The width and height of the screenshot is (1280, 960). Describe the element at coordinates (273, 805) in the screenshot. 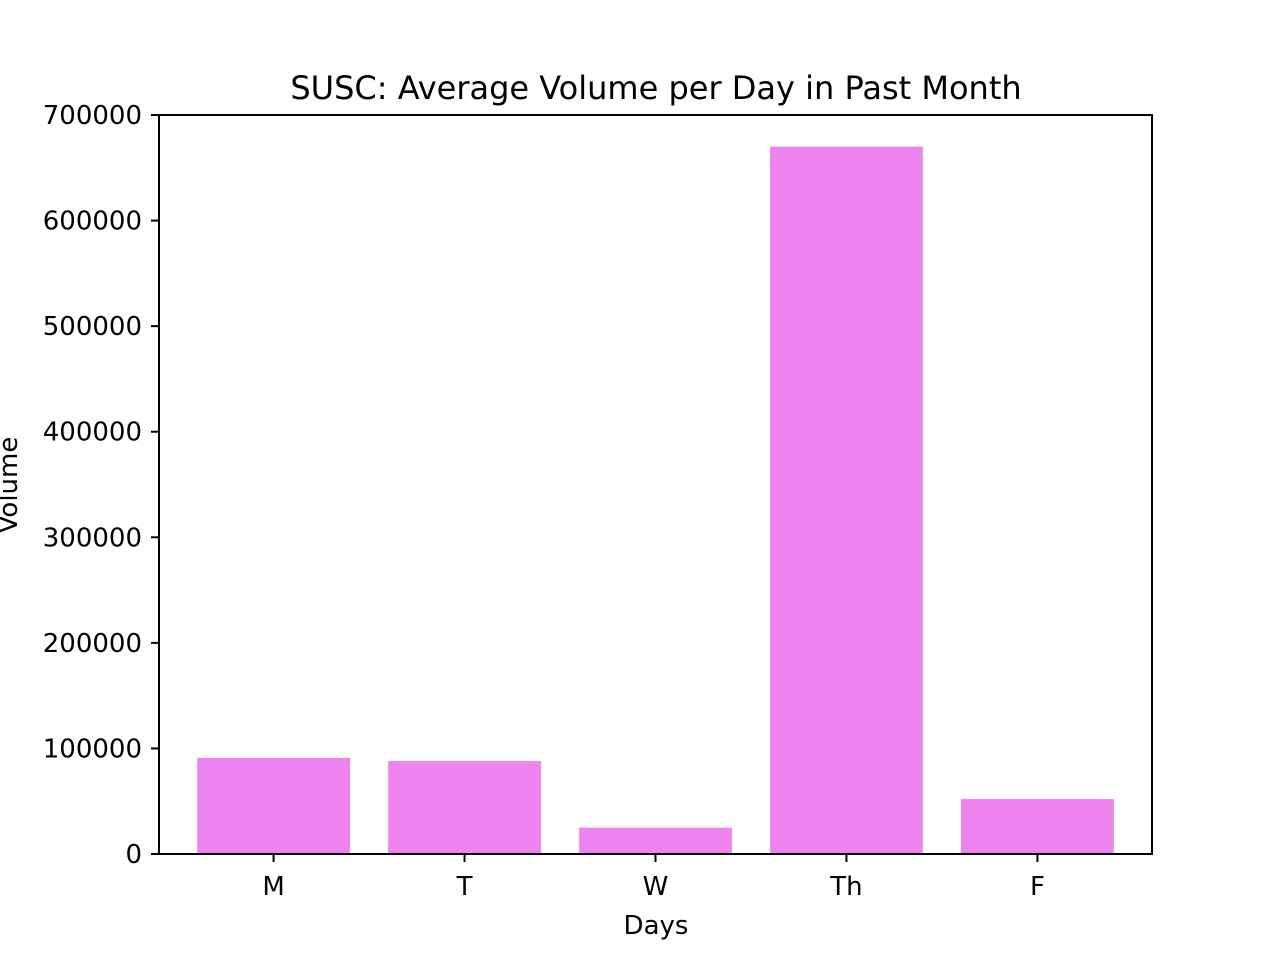

I see `bar-M` at that location.